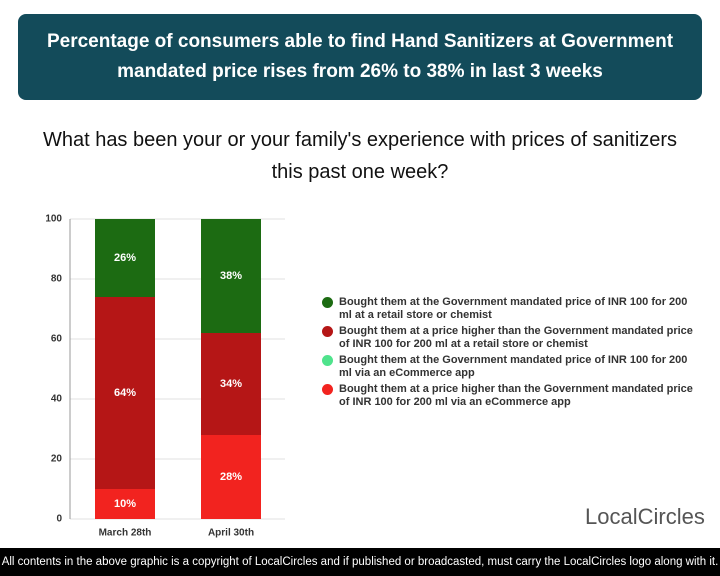 The height and width of the screenshot is (576, 720). I want to click on data-label: 10%, so click(125, 504).